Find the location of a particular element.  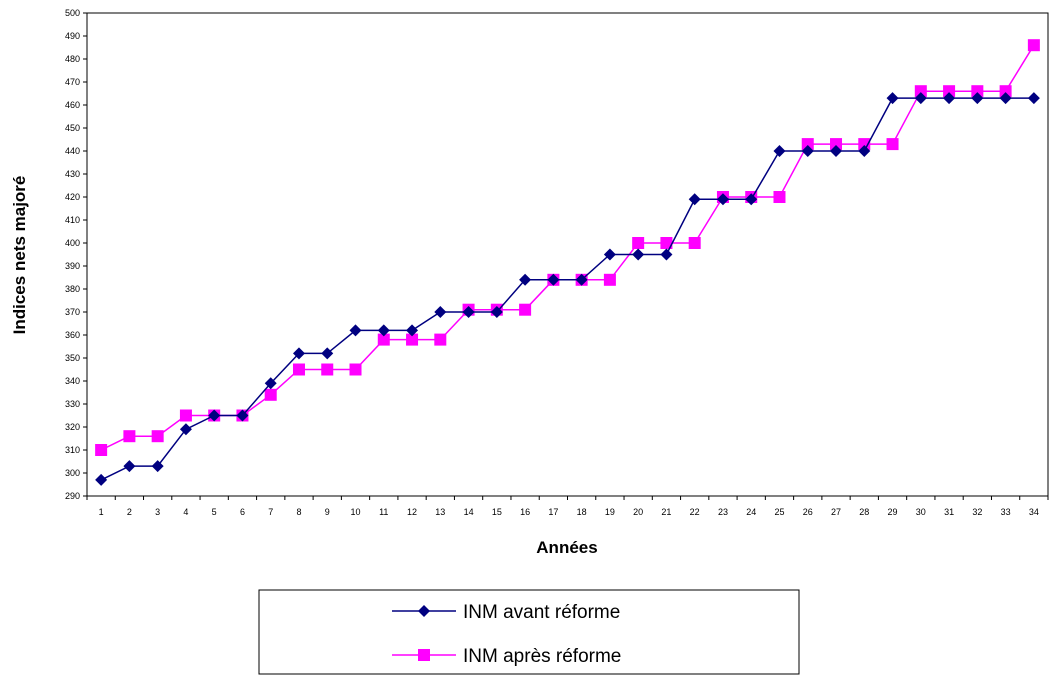

x-tick-label: 6 is located at coordinates (242, 512).